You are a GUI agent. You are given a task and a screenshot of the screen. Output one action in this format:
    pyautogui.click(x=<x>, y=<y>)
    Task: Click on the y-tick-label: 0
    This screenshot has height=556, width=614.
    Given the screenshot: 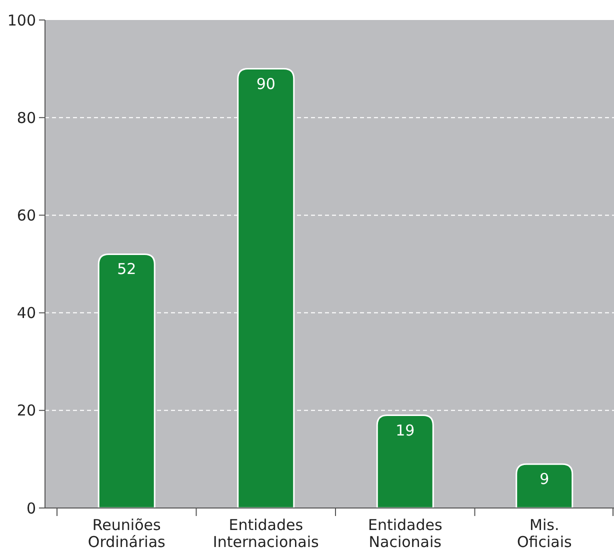 What is the action you would take?
    pyautogui.click(x=31, y=508)
    